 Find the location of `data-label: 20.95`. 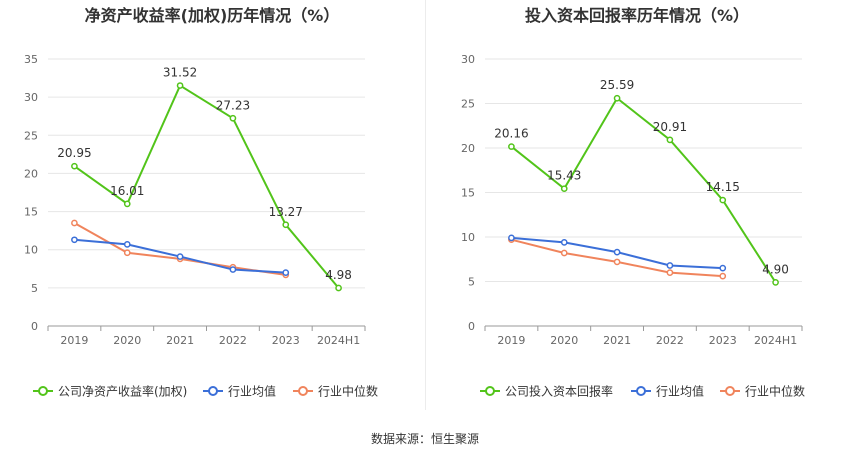

data-label: 20.95 is located at coordinates (74, 153).